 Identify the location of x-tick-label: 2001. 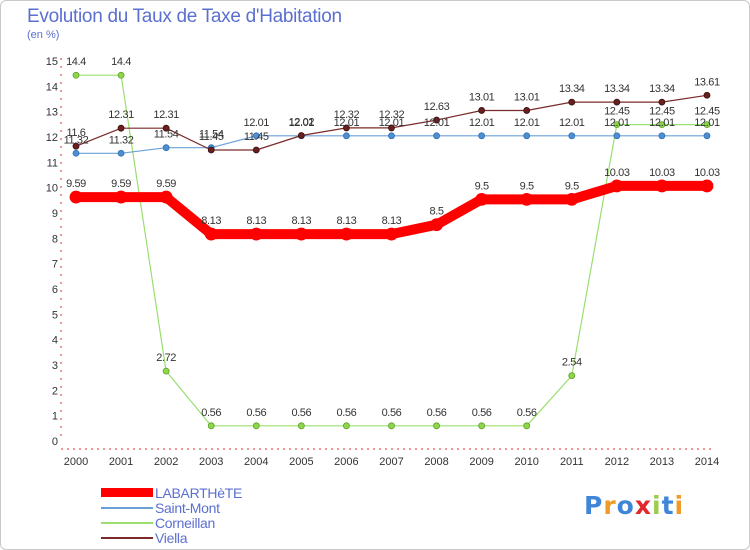
(121, 462).